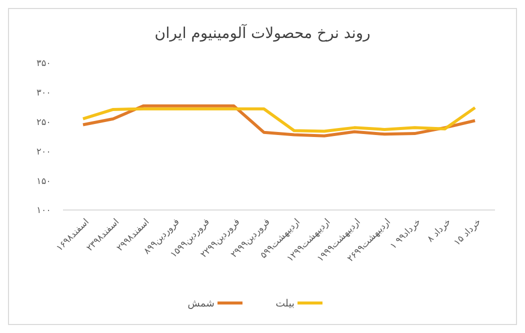 The image size is (525, 333). I want to click on x-tick-label: ۱ خرداد۹۹, so click(406, 234).